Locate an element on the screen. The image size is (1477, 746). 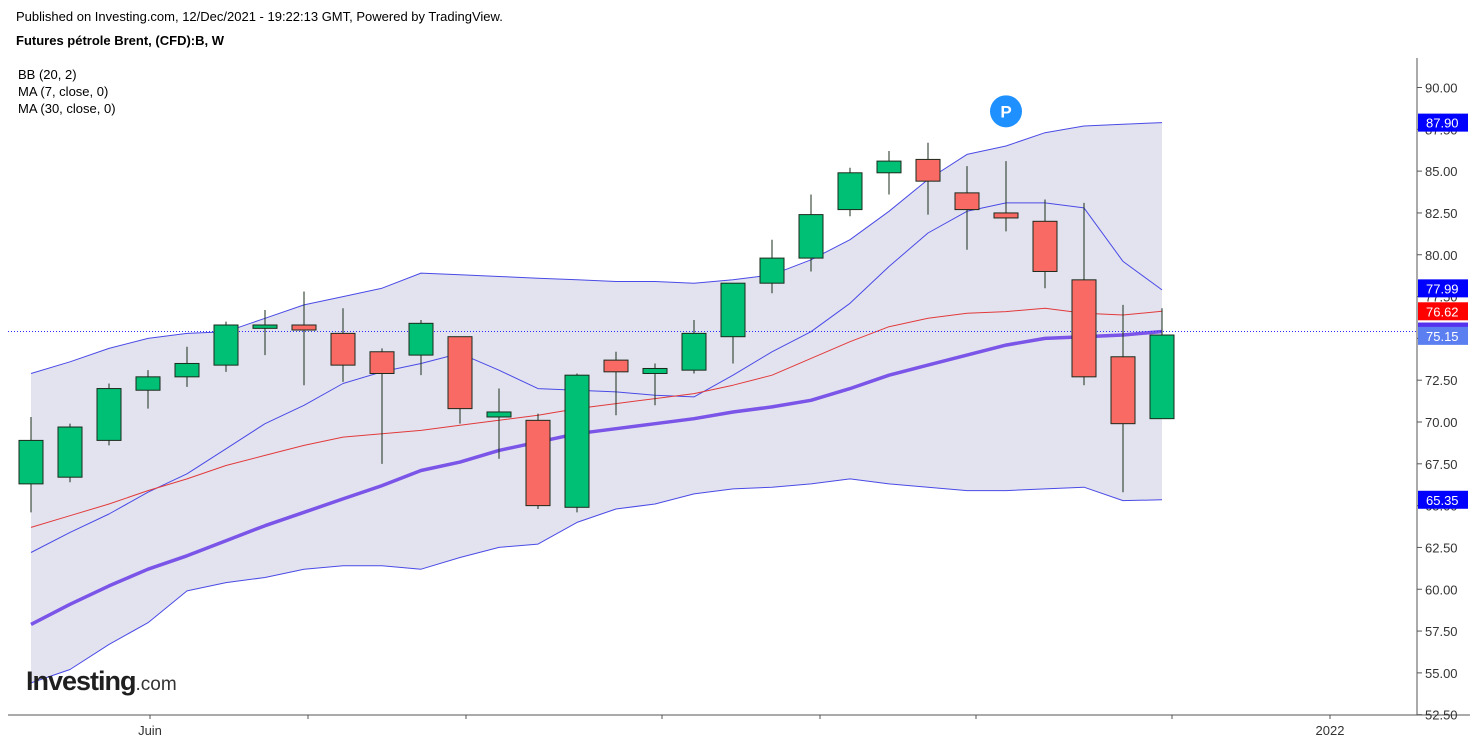
event-marker-circle is located at coordinates (1006, 111).